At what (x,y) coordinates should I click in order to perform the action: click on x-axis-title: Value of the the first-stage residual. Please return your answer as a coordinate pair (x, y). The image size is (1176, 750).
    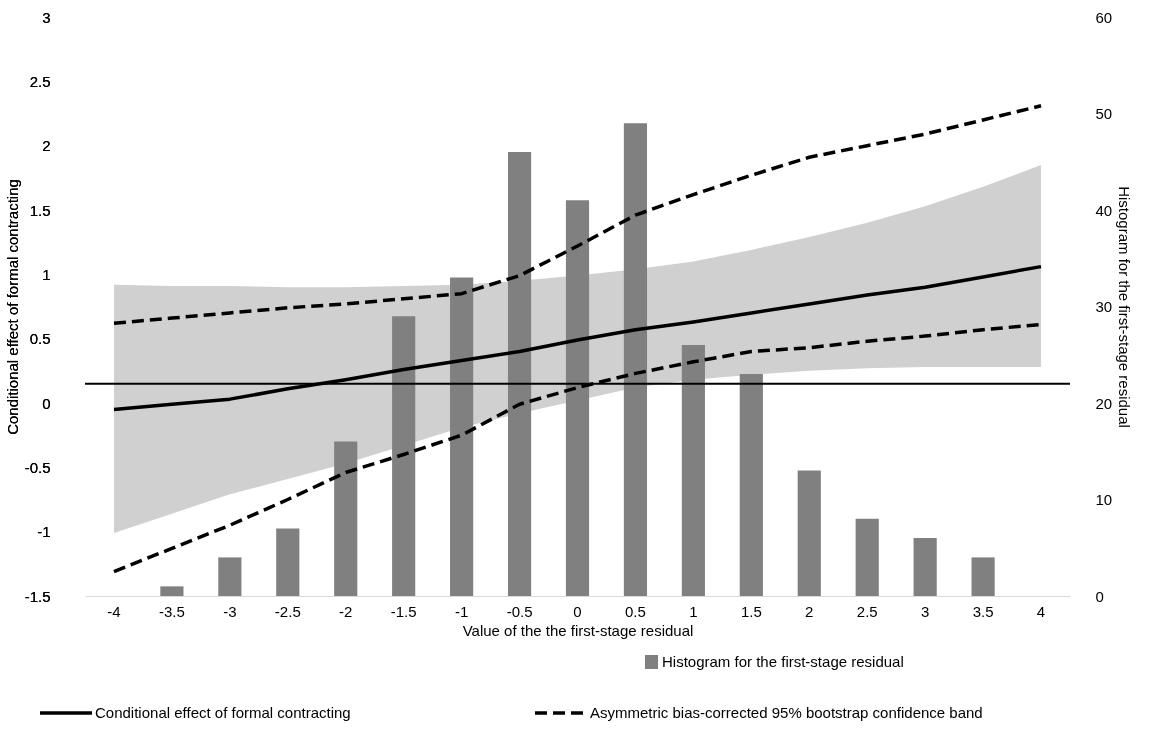
    Looking at the image, I should click on (578, 630).